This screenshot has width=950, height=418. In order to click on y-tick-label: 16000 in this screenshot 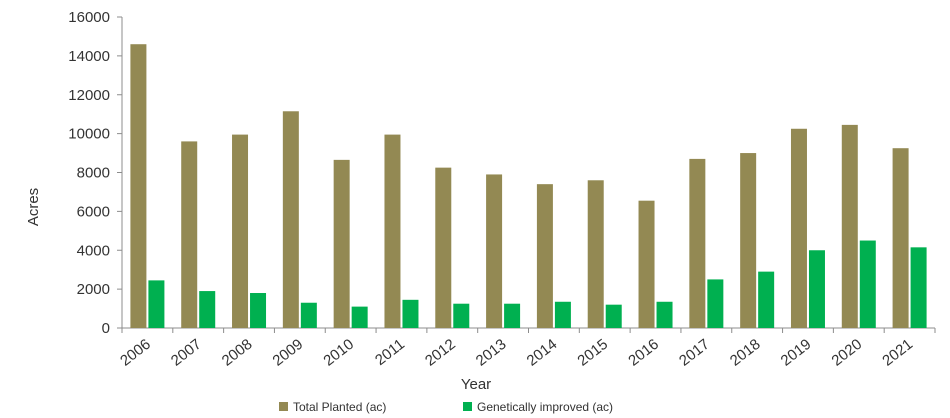, I will do `click(89, 17)`.